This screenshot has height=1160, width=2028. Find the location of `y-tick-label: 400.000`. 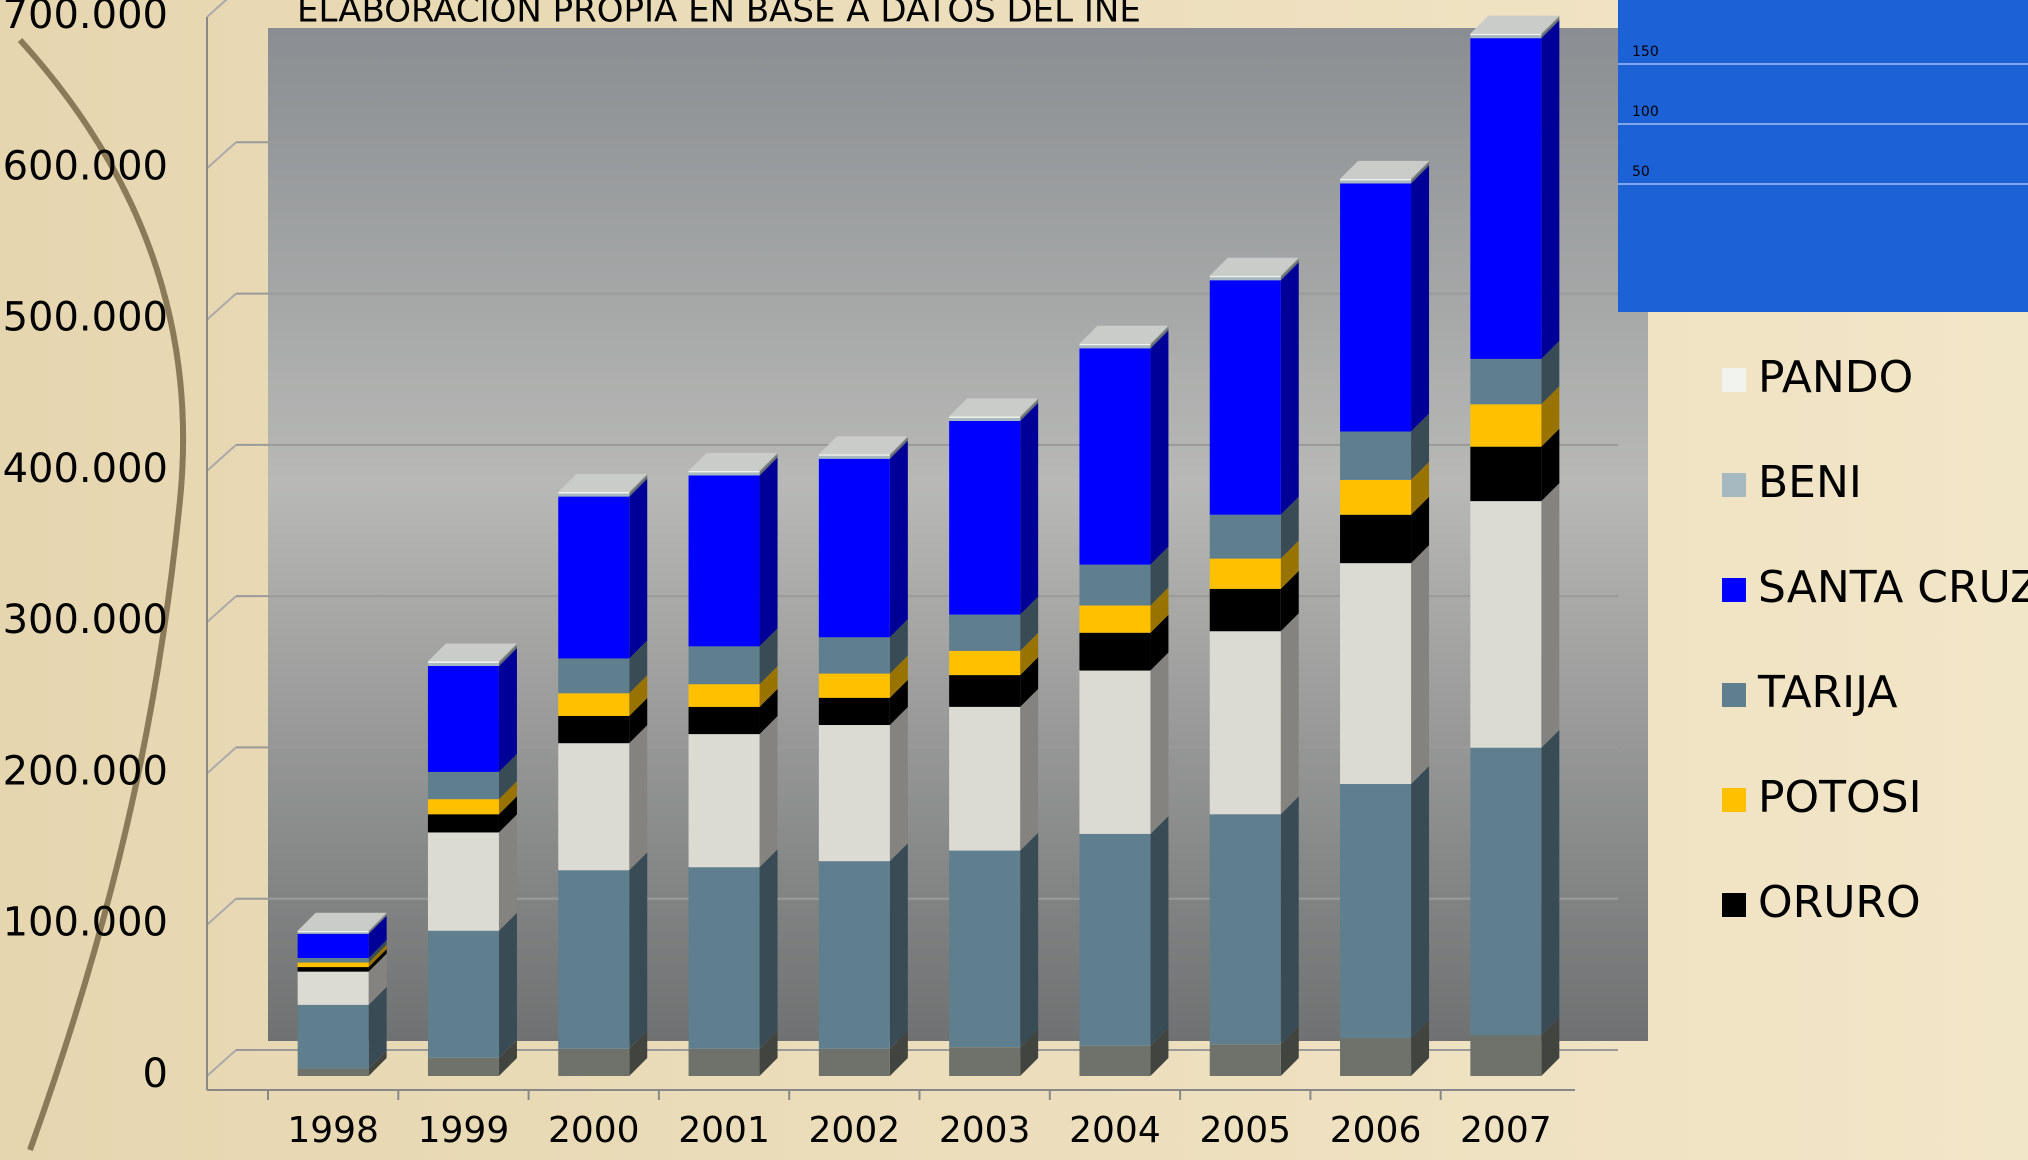

y-tick-label: 400.000 is located at coordinates (85, 469).